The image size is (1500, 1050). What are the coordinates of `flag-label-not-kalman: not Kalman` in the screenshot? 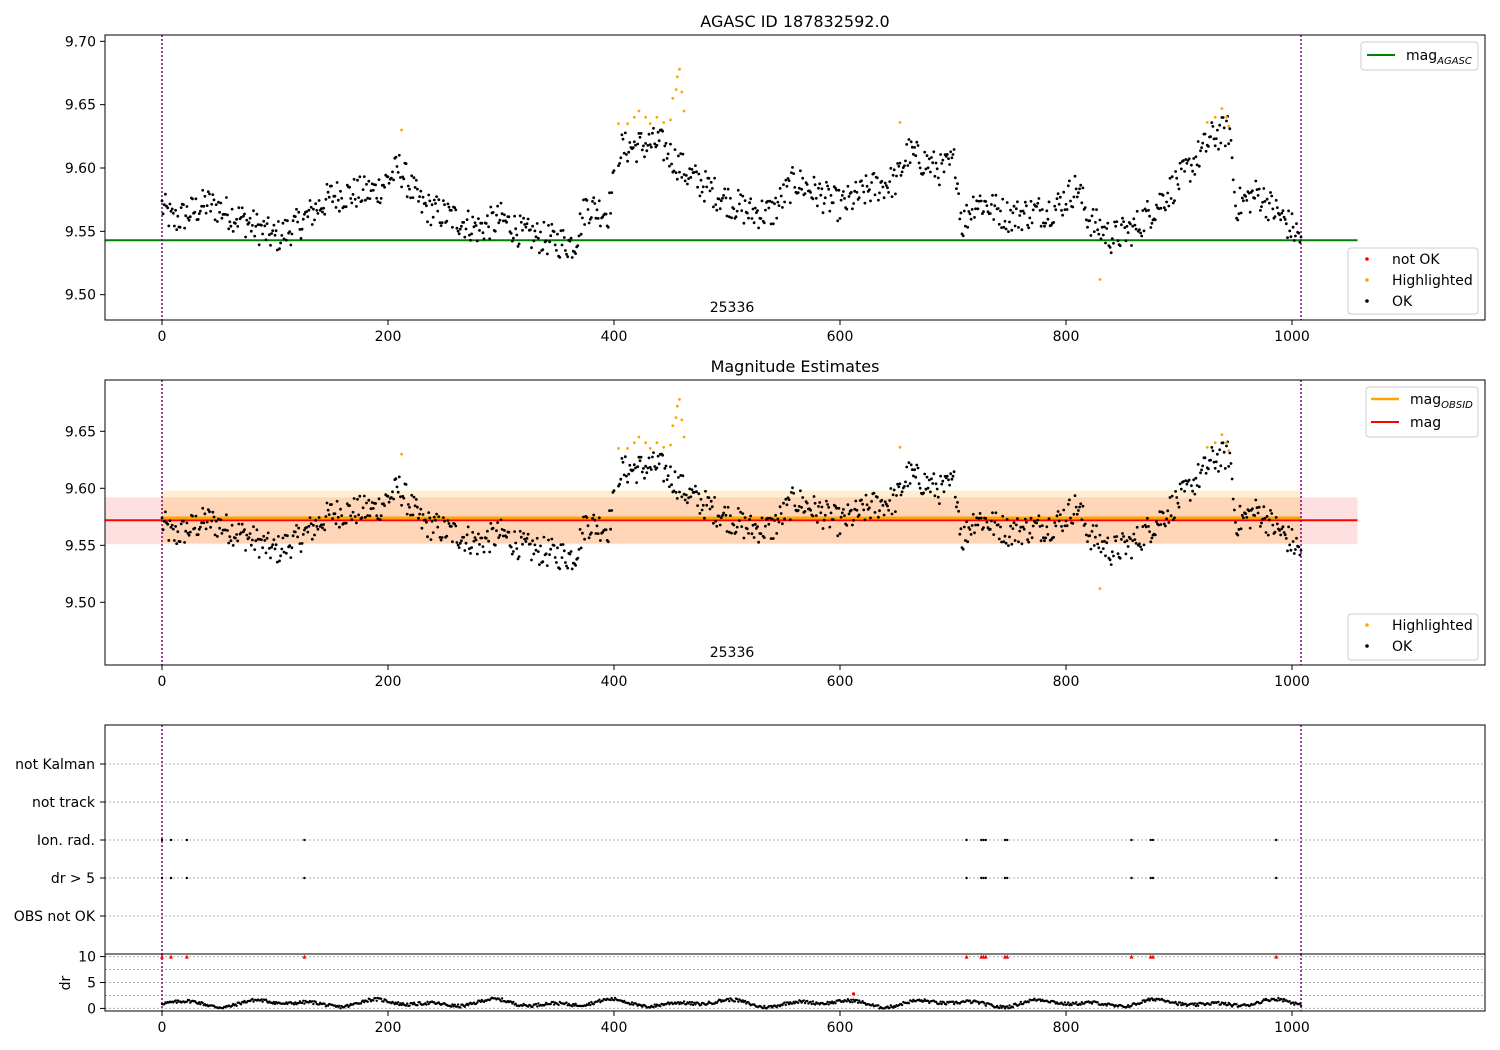 It's located at (55, 765).